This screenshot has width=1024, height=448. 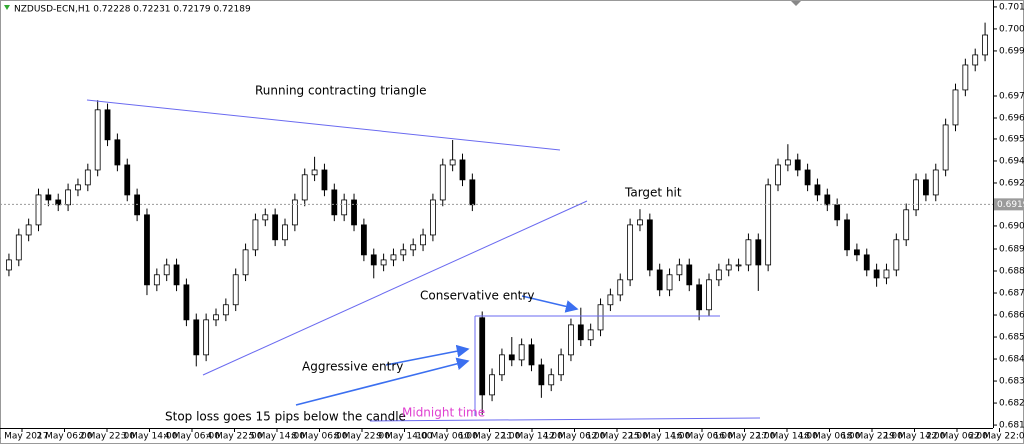 I want to click on x-tick-label: 4 May 22:00, so click(x=235, y=437).